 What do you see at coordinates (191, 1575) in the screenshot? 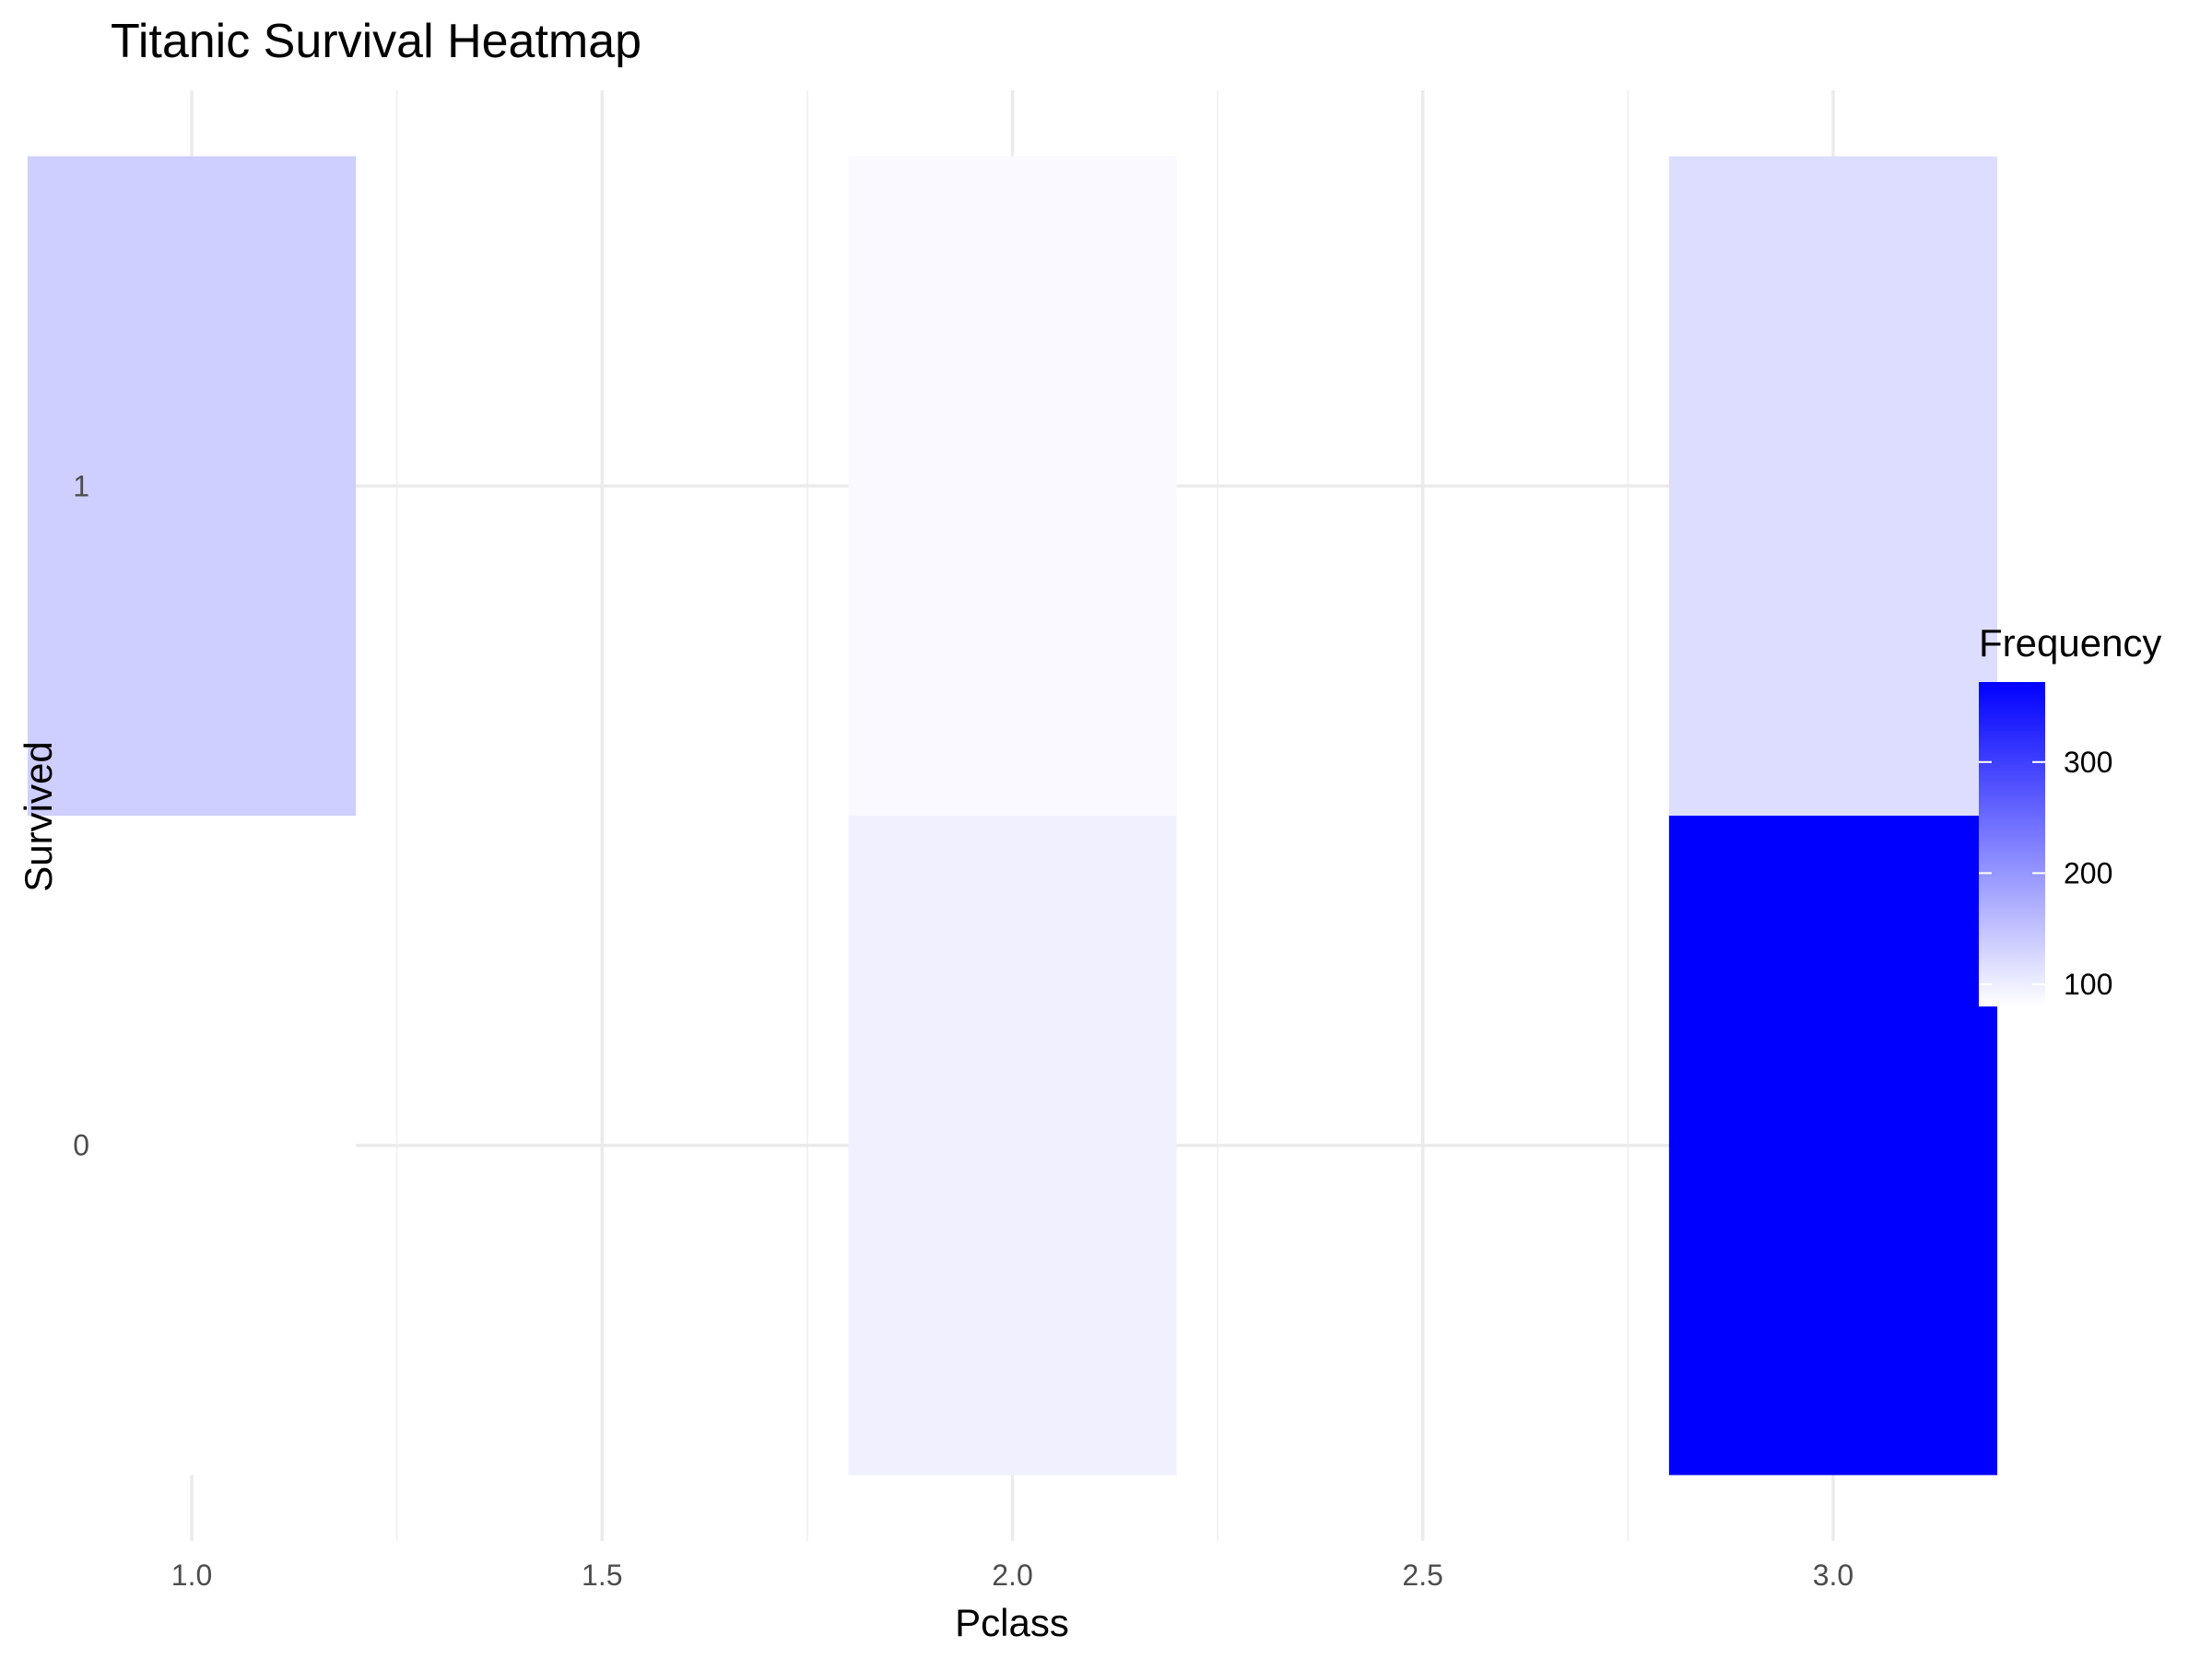
I see `x-tick-label: 1.0` at bounding box center [191, 1575].